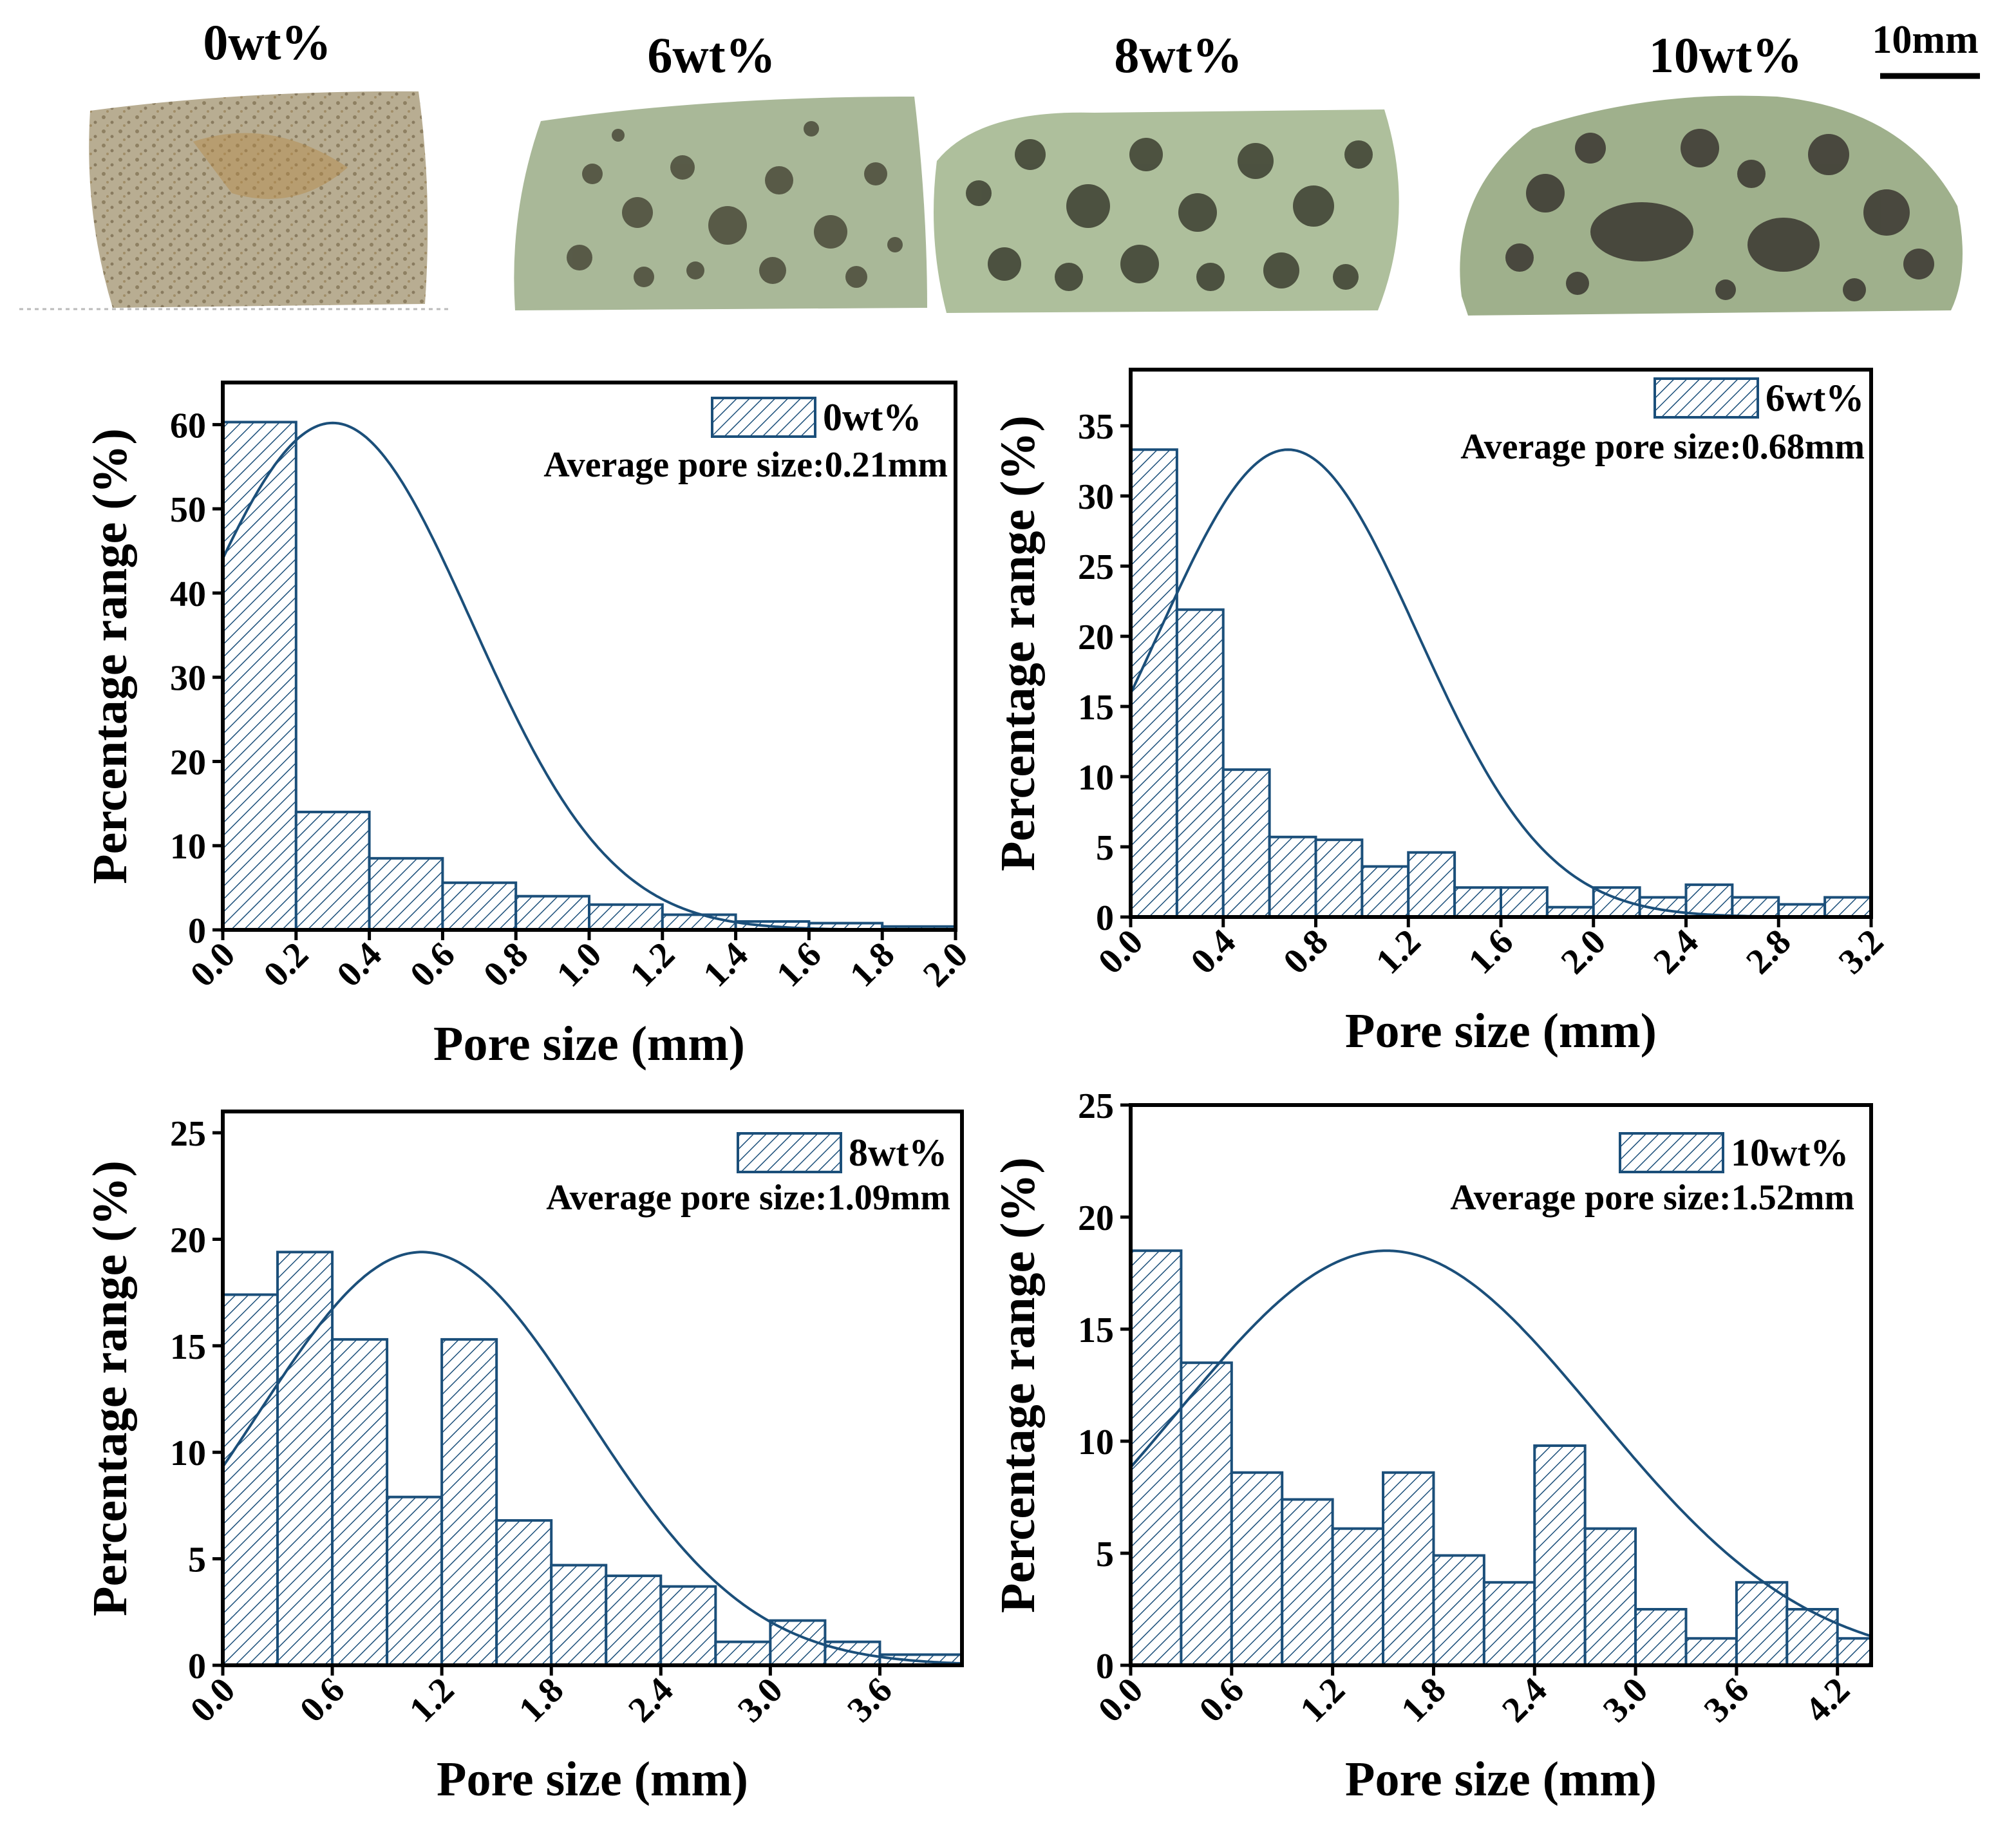  I want to click on legend-label: 6wt%, so click(1815, 398).